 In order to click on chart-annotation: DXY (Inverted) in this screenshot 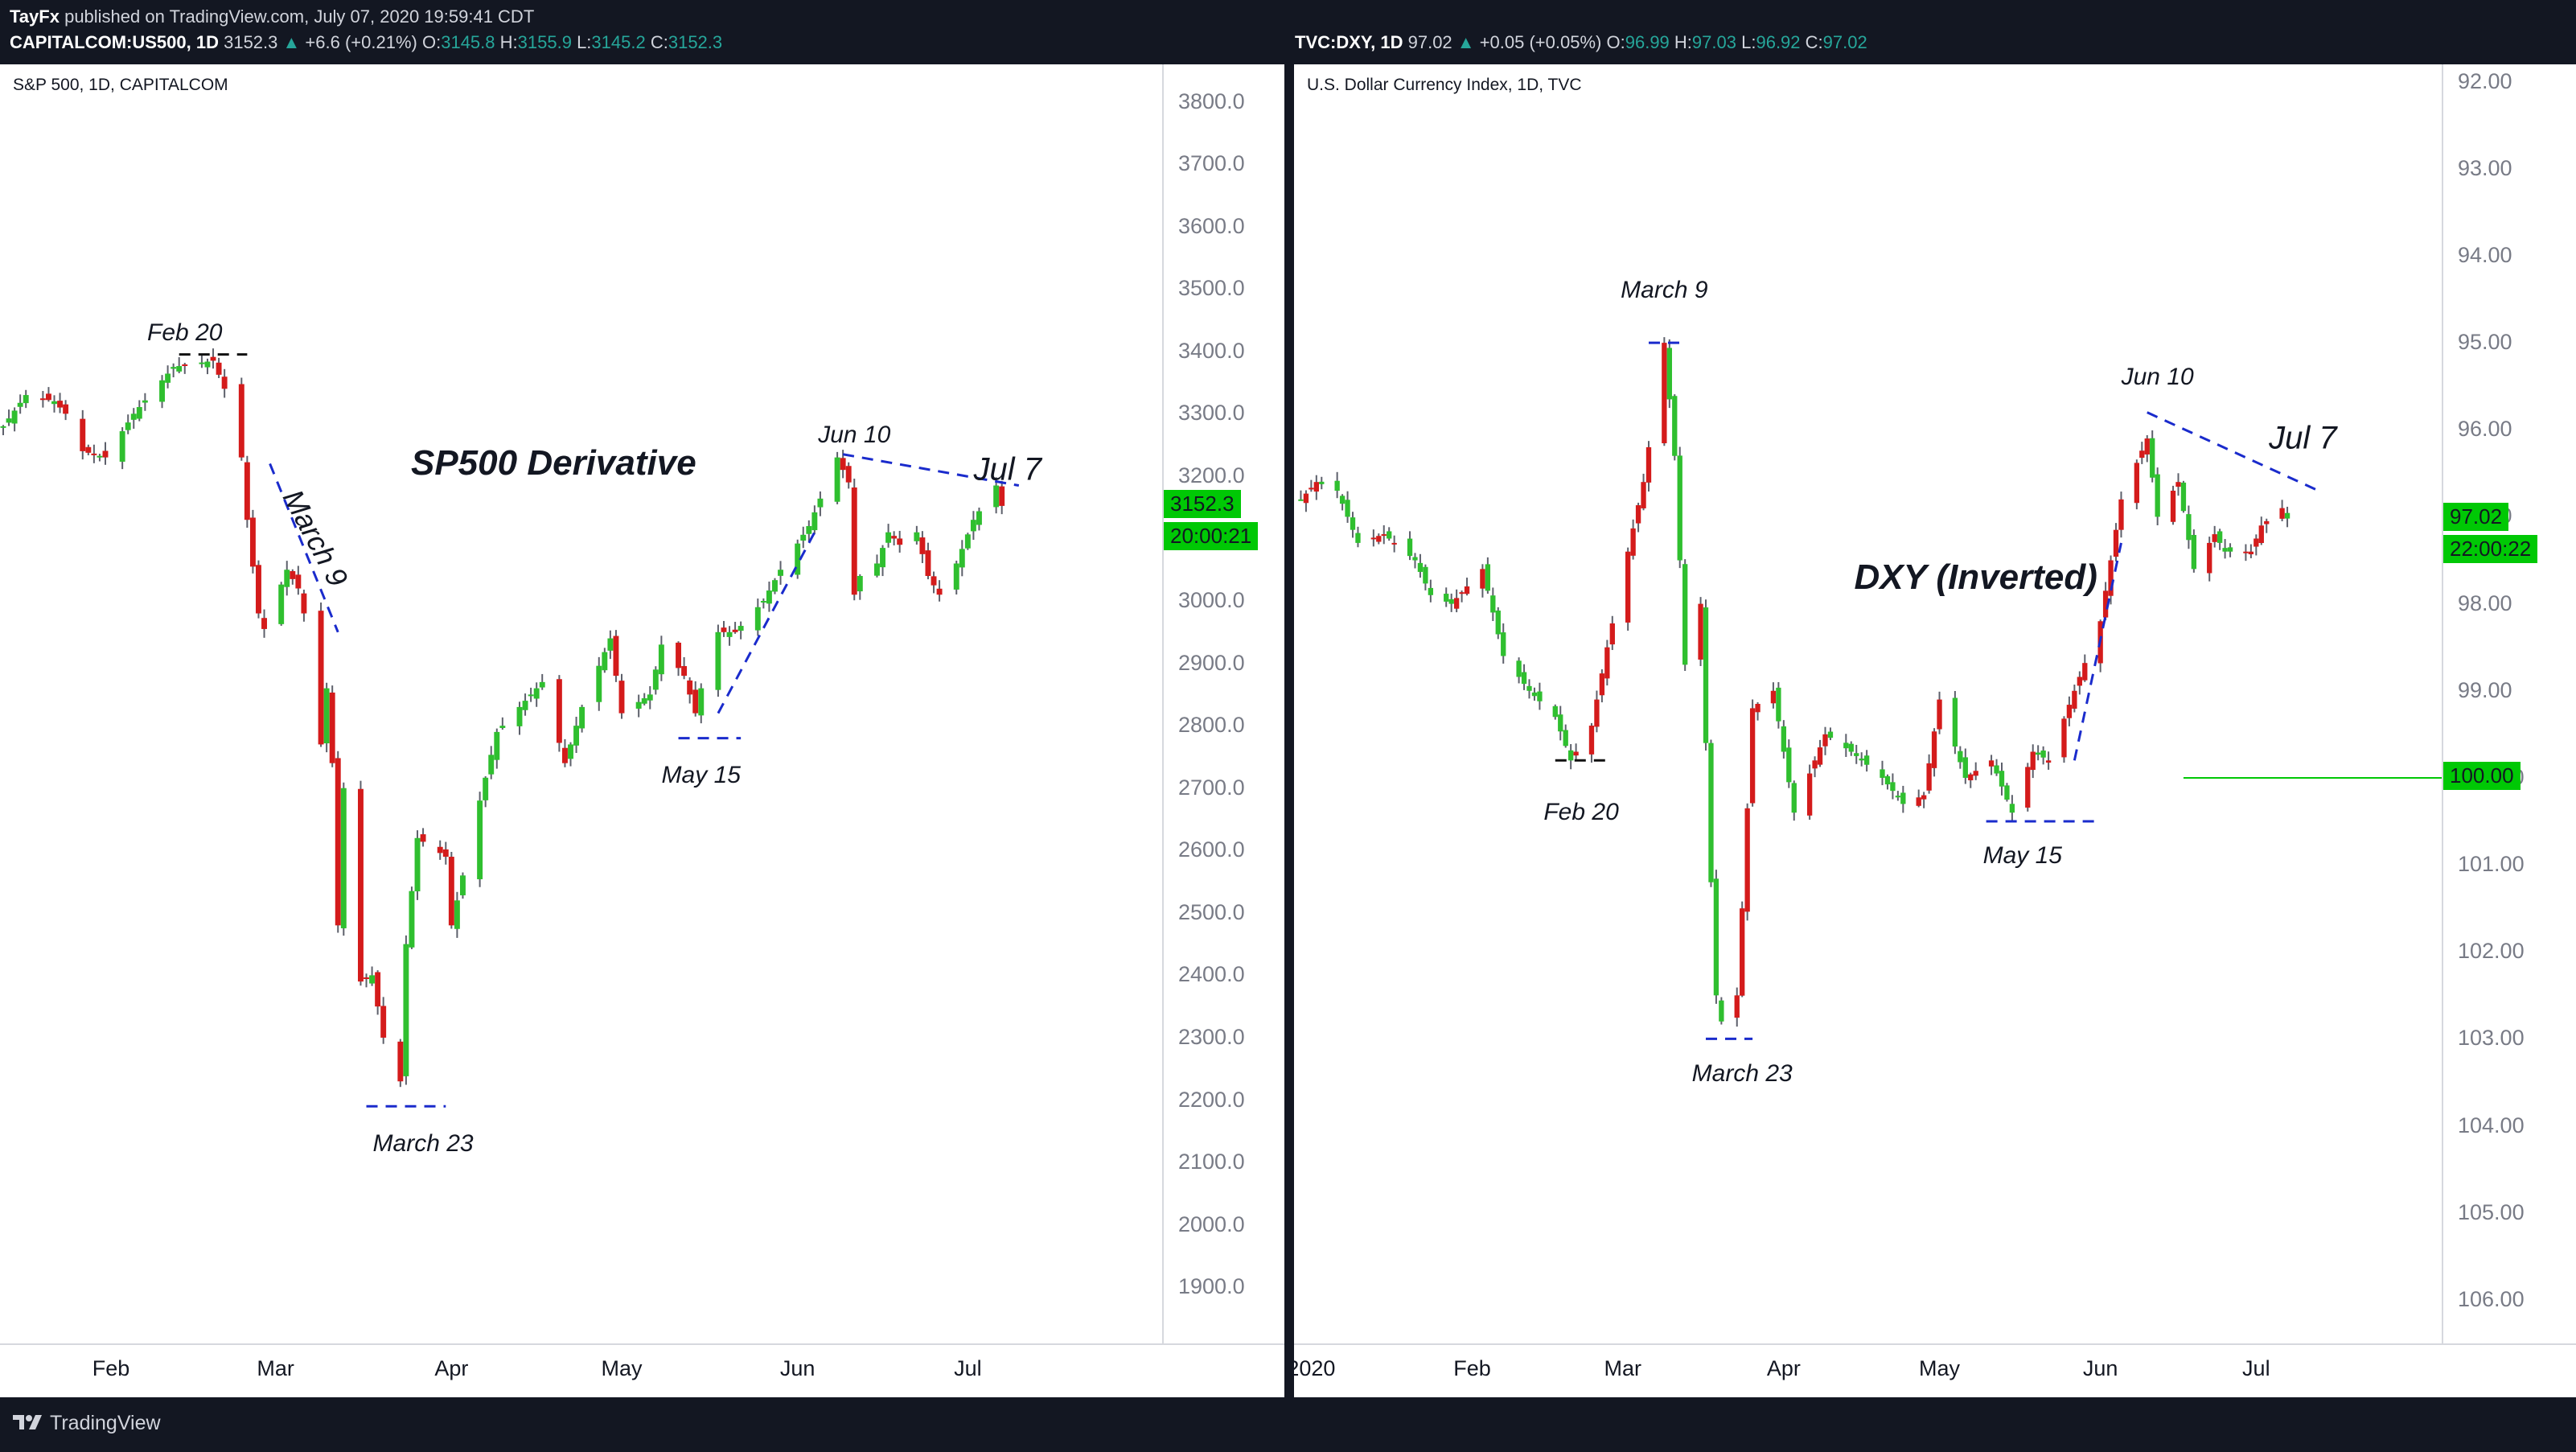, I will do `click(1975, 577)`.